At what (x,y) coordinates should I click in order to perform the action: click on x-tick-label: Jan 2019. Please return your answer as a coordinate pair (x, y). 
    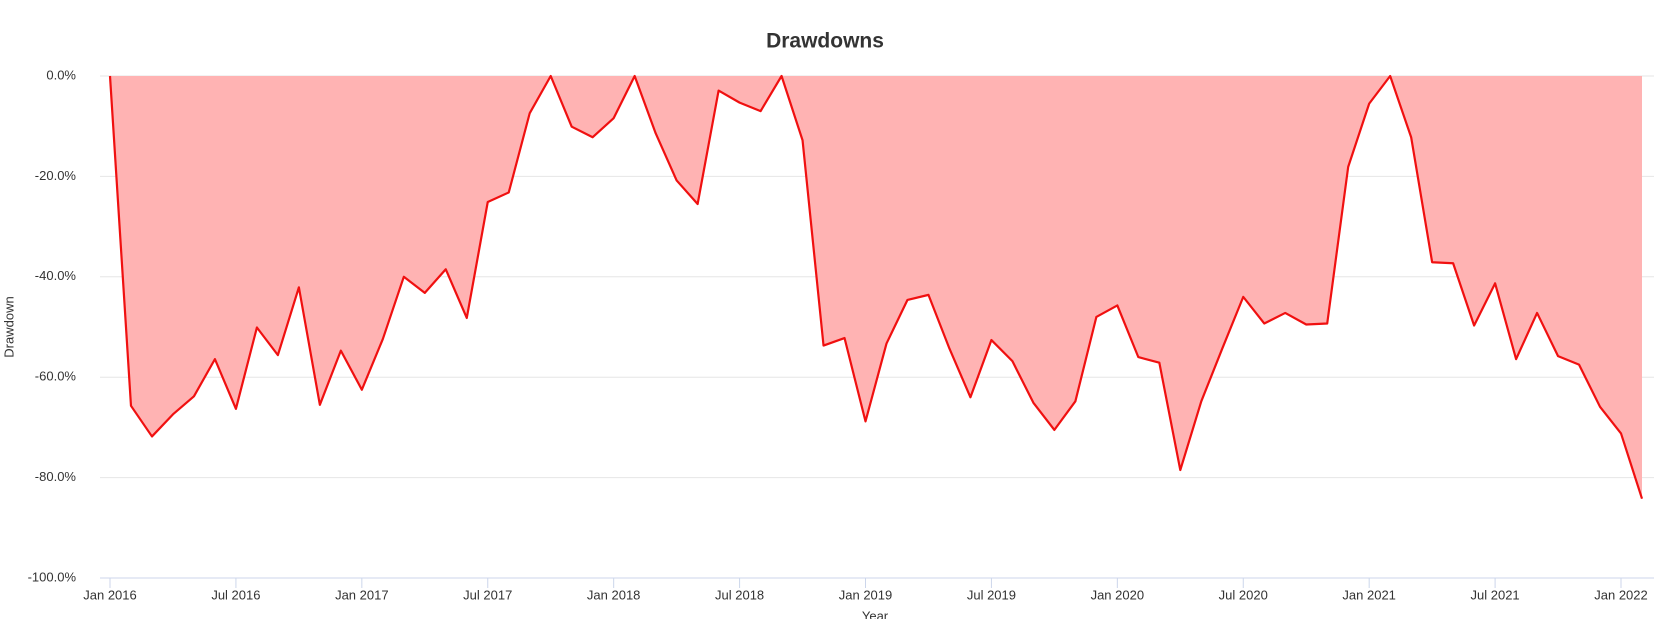
    Looking at the image, I should click on (866, 594).